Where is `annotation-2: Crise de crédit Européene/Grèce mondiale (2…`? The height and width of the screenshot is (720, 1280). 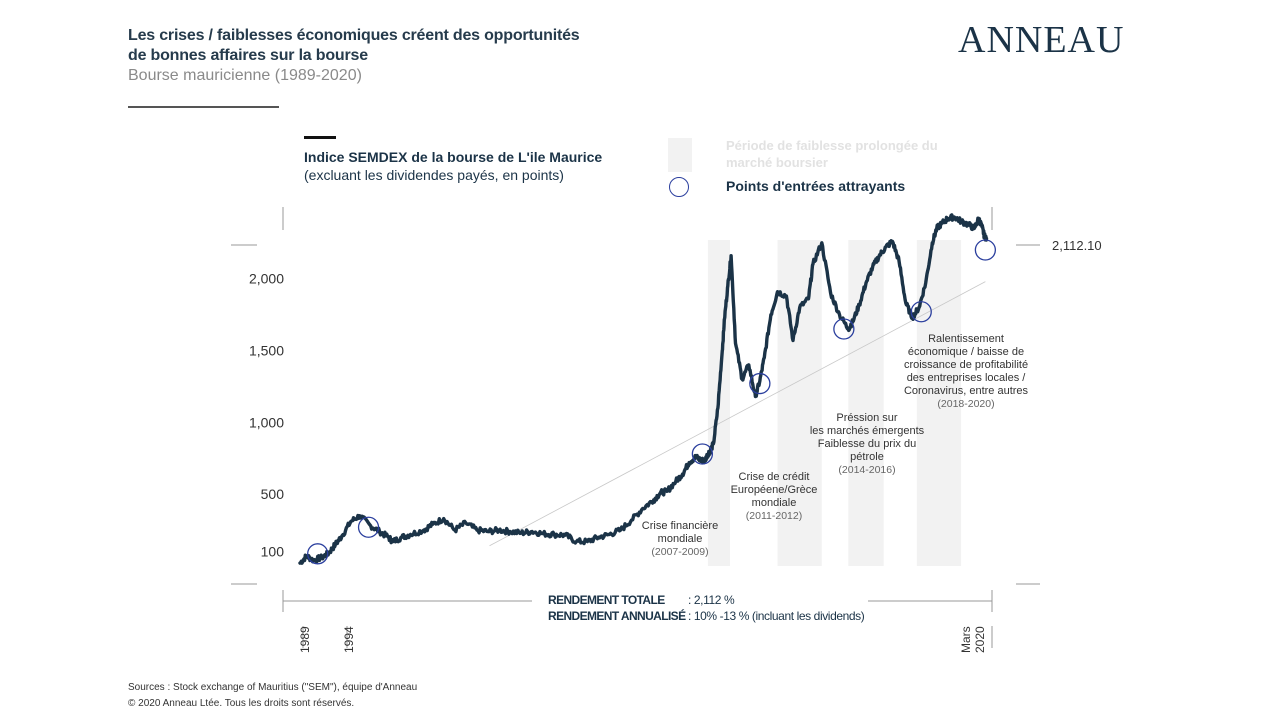 annotation-2: Crise de crédit Européene/Grèce mondiale (2… is located at coordinates (774, 496).